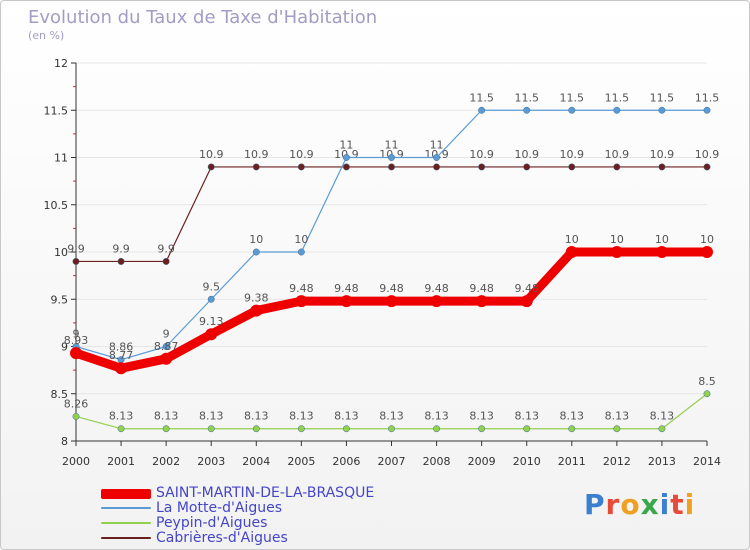 The height and width of the screenshot is (550, 750). What do you see at coordinates (527, 461) in the screenshot?
I see `x-tick-label: 2010` at bounding box center [527, 461].